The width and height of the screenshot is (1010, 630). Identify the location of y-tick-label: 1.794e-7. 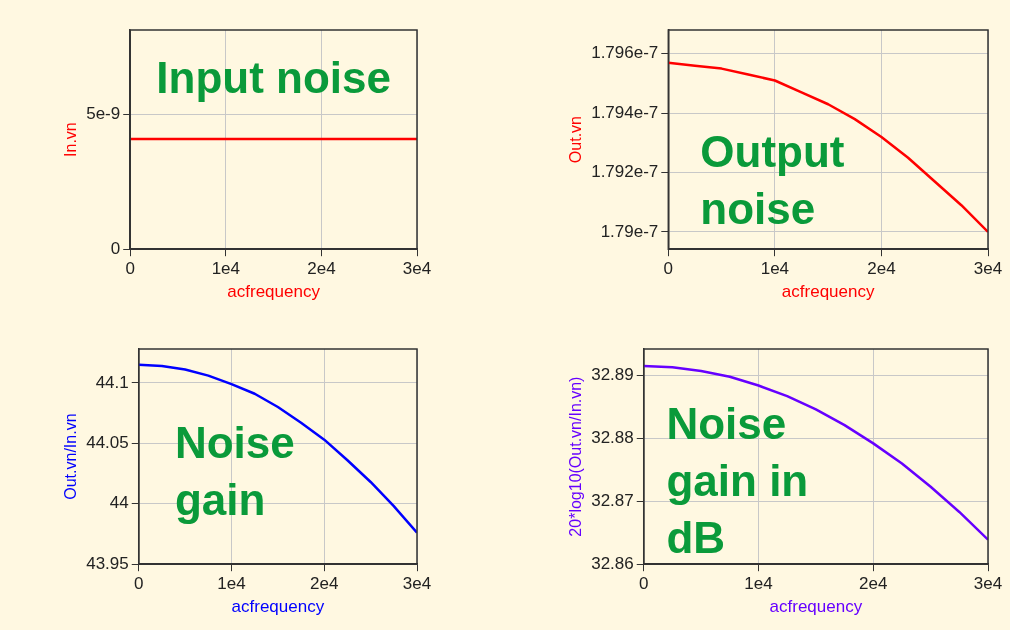
(625, 112).